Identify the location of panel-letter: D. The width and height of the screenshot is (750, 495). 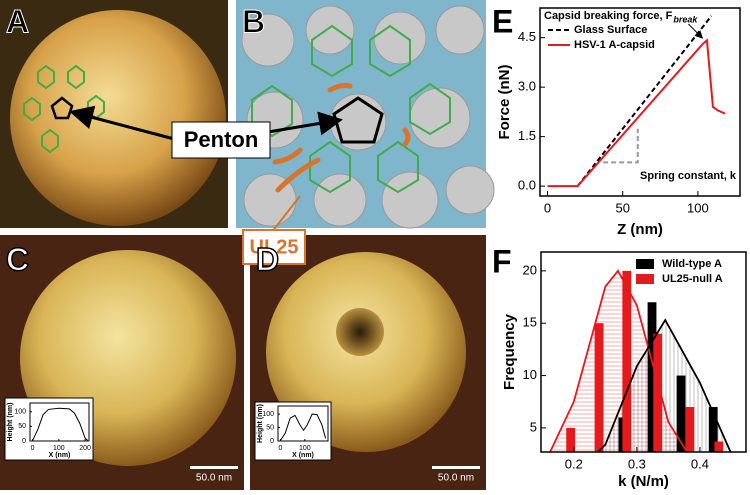
(267, 259).